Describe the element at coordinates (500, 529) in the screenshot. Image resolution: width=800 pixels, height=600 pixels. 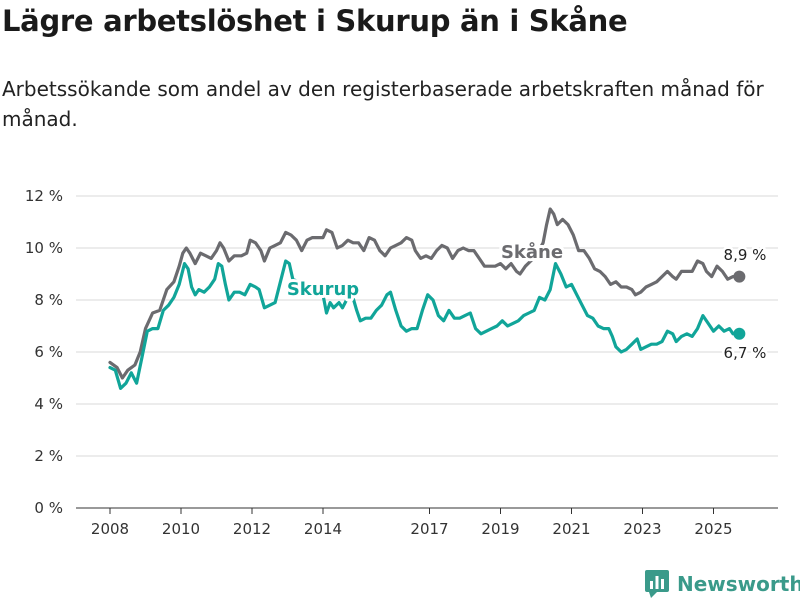
I see `x-tick-label: 2019` at that location.